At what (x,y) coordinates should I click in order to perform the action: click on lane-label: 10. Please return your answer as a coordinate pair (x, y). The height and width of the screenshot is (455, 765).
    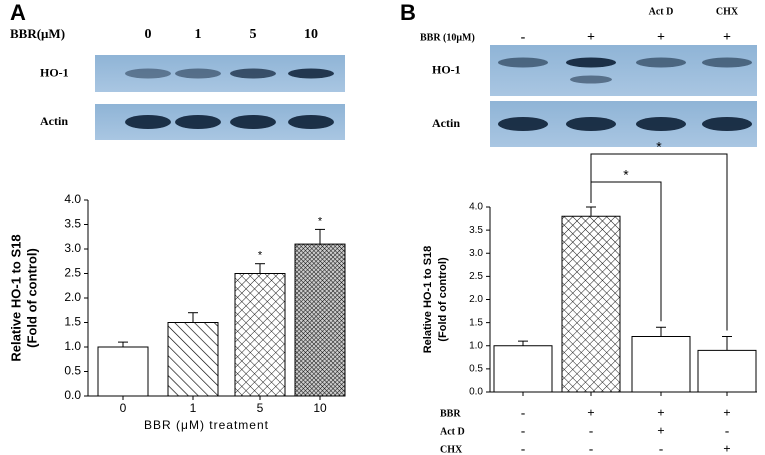
    Looking at the image, I should click on (311, 34).